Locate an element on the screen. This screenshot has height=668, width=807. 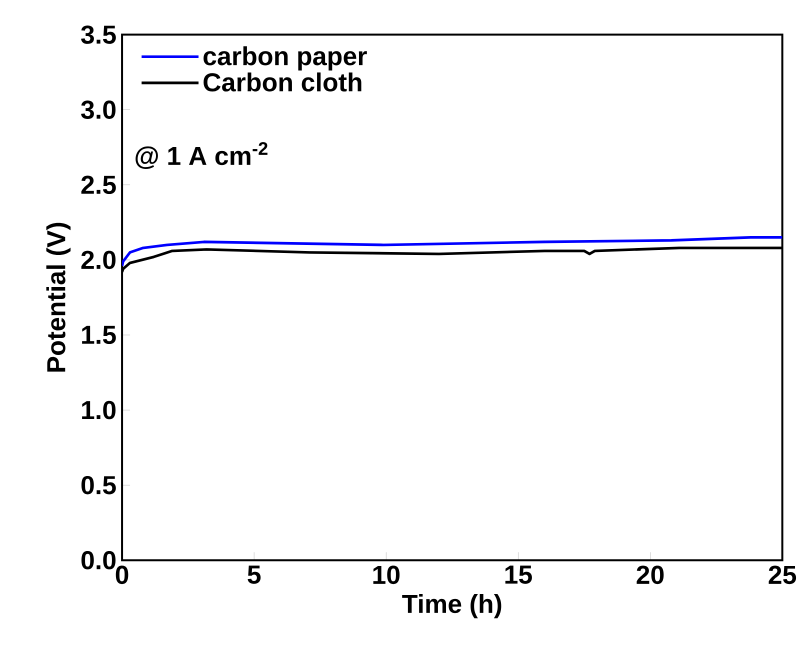
y-tick-label: 3.0 is located at coordinates (98, 109).